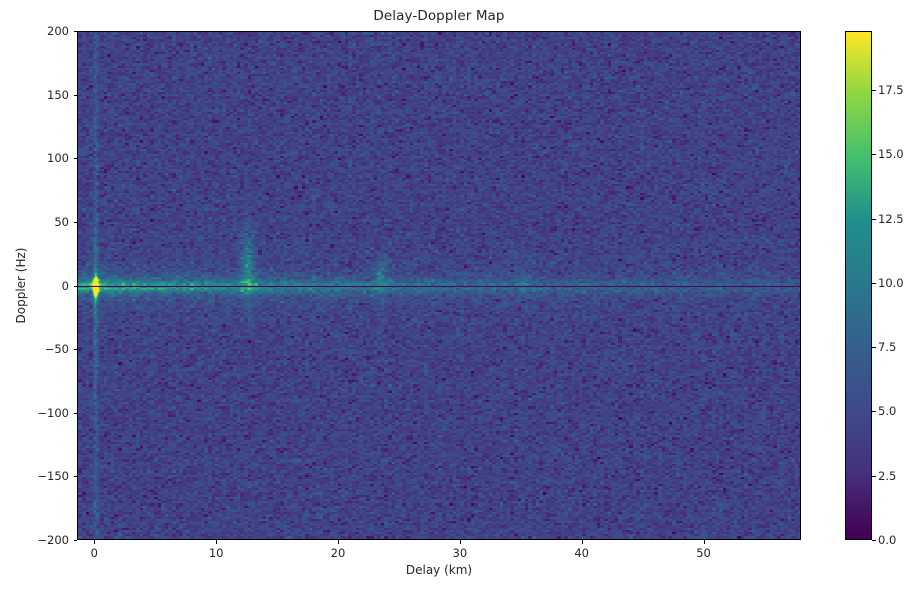 This screenshot has width=920, height=590. I want to click on colorbar-tick-label: 0.0, so click(887, 540).